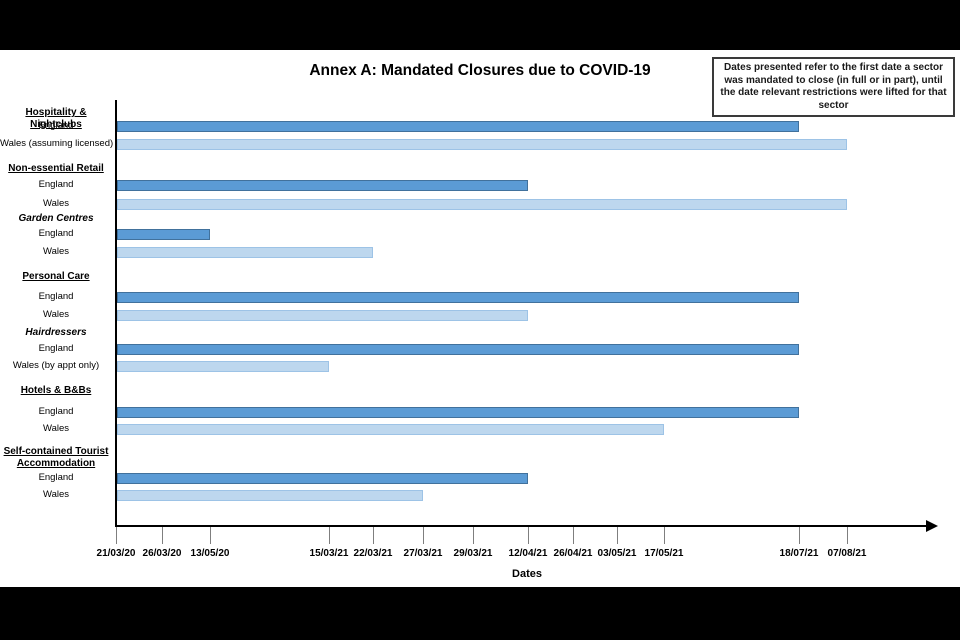 Image resolution: width=960 pixels, height=640 pixels. I want to click on sector-header: Non-essential Retail, so click(56, 168).